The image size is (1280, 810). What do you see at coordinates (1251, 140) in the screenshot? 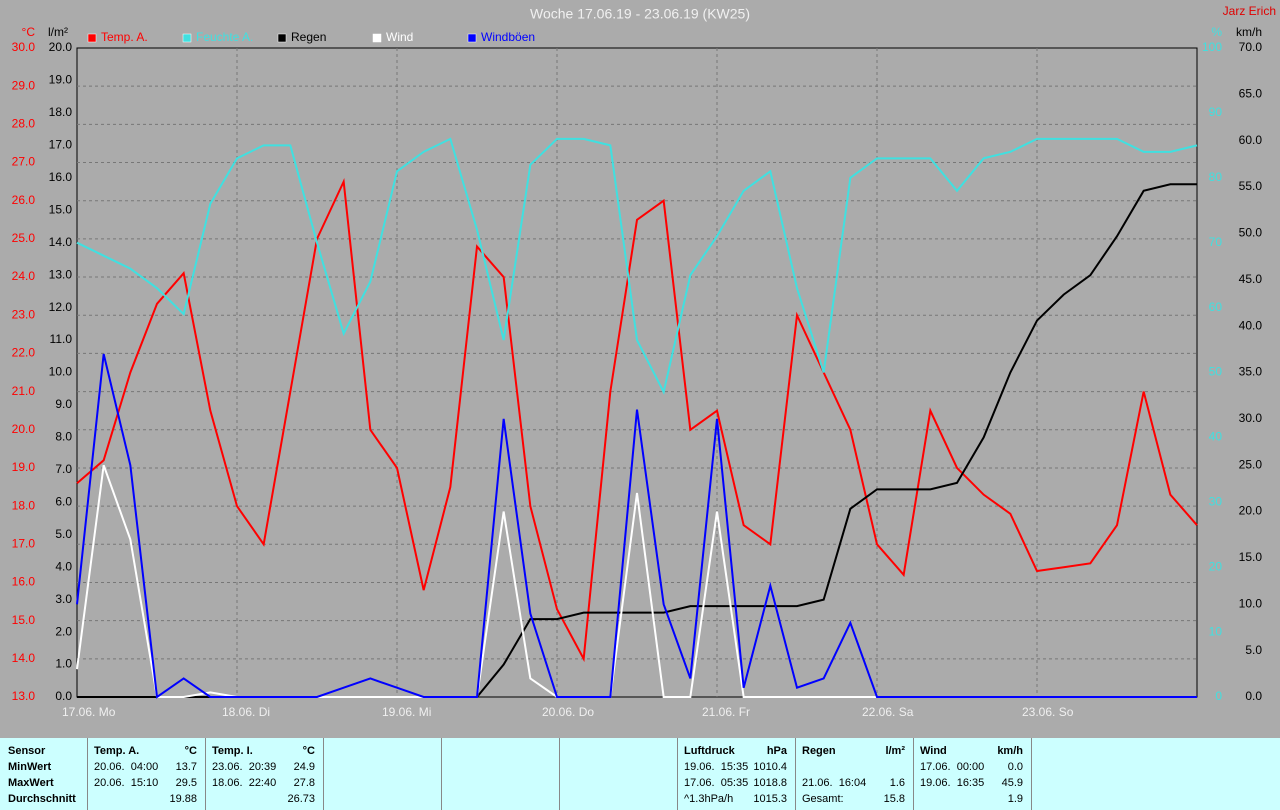
I see `y-tick-label: 60.0` at bounding box center [1251, 140].